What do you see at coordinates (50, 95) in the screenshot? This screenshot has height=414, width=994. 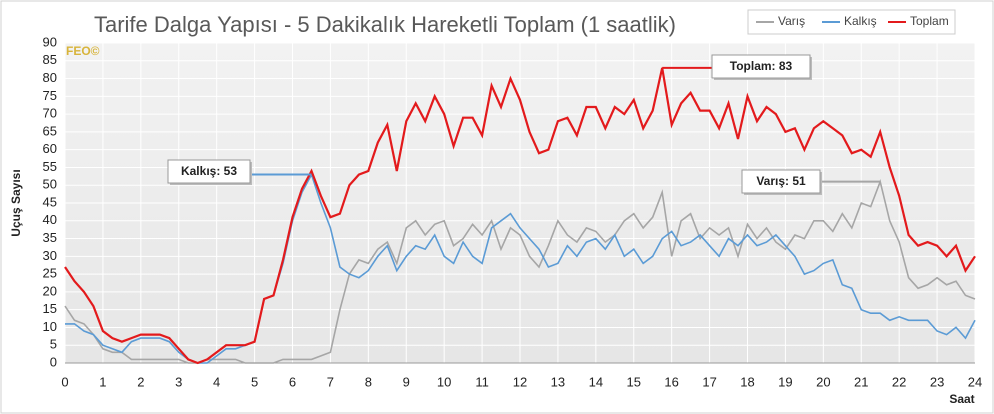 I see `y-tick-label: 75` at bounding box center [50, 95].